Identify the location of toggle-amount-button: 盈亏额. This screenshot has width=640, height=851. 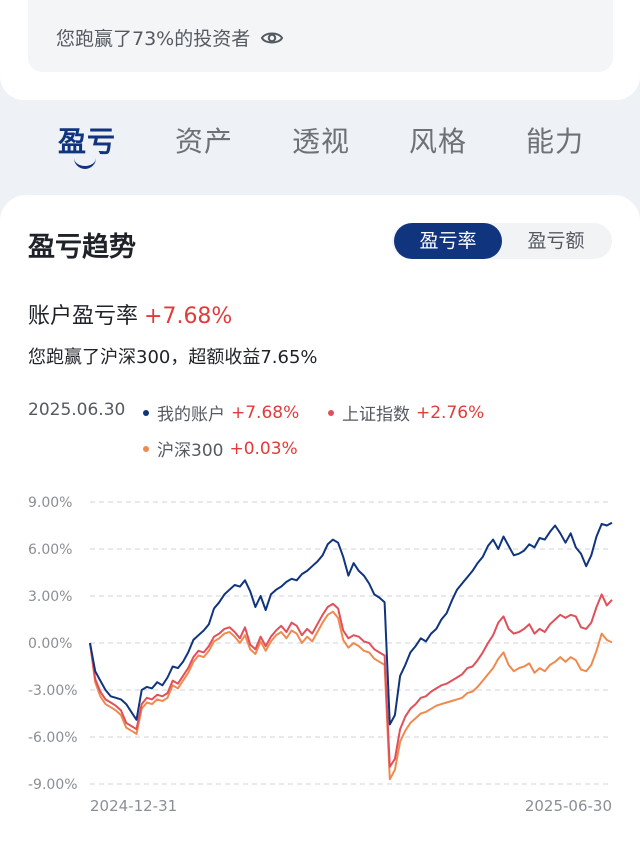
(556, 241).